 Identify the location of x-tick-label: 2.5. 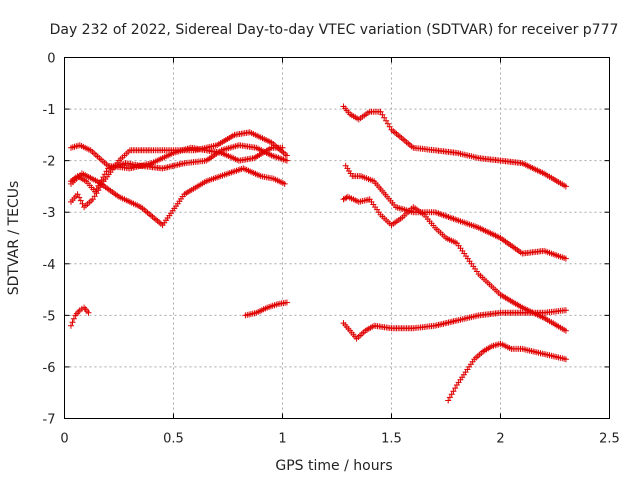
(609, 439).